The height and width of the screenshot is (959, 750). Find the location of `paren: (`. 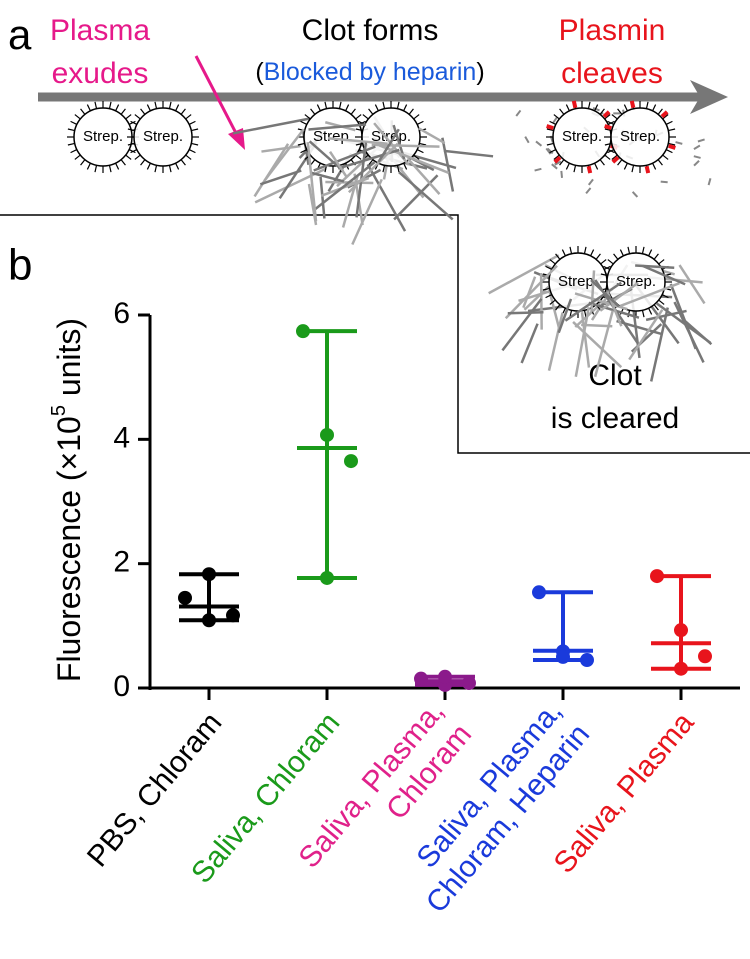

paren: ( is located at coordinates (259, 72).